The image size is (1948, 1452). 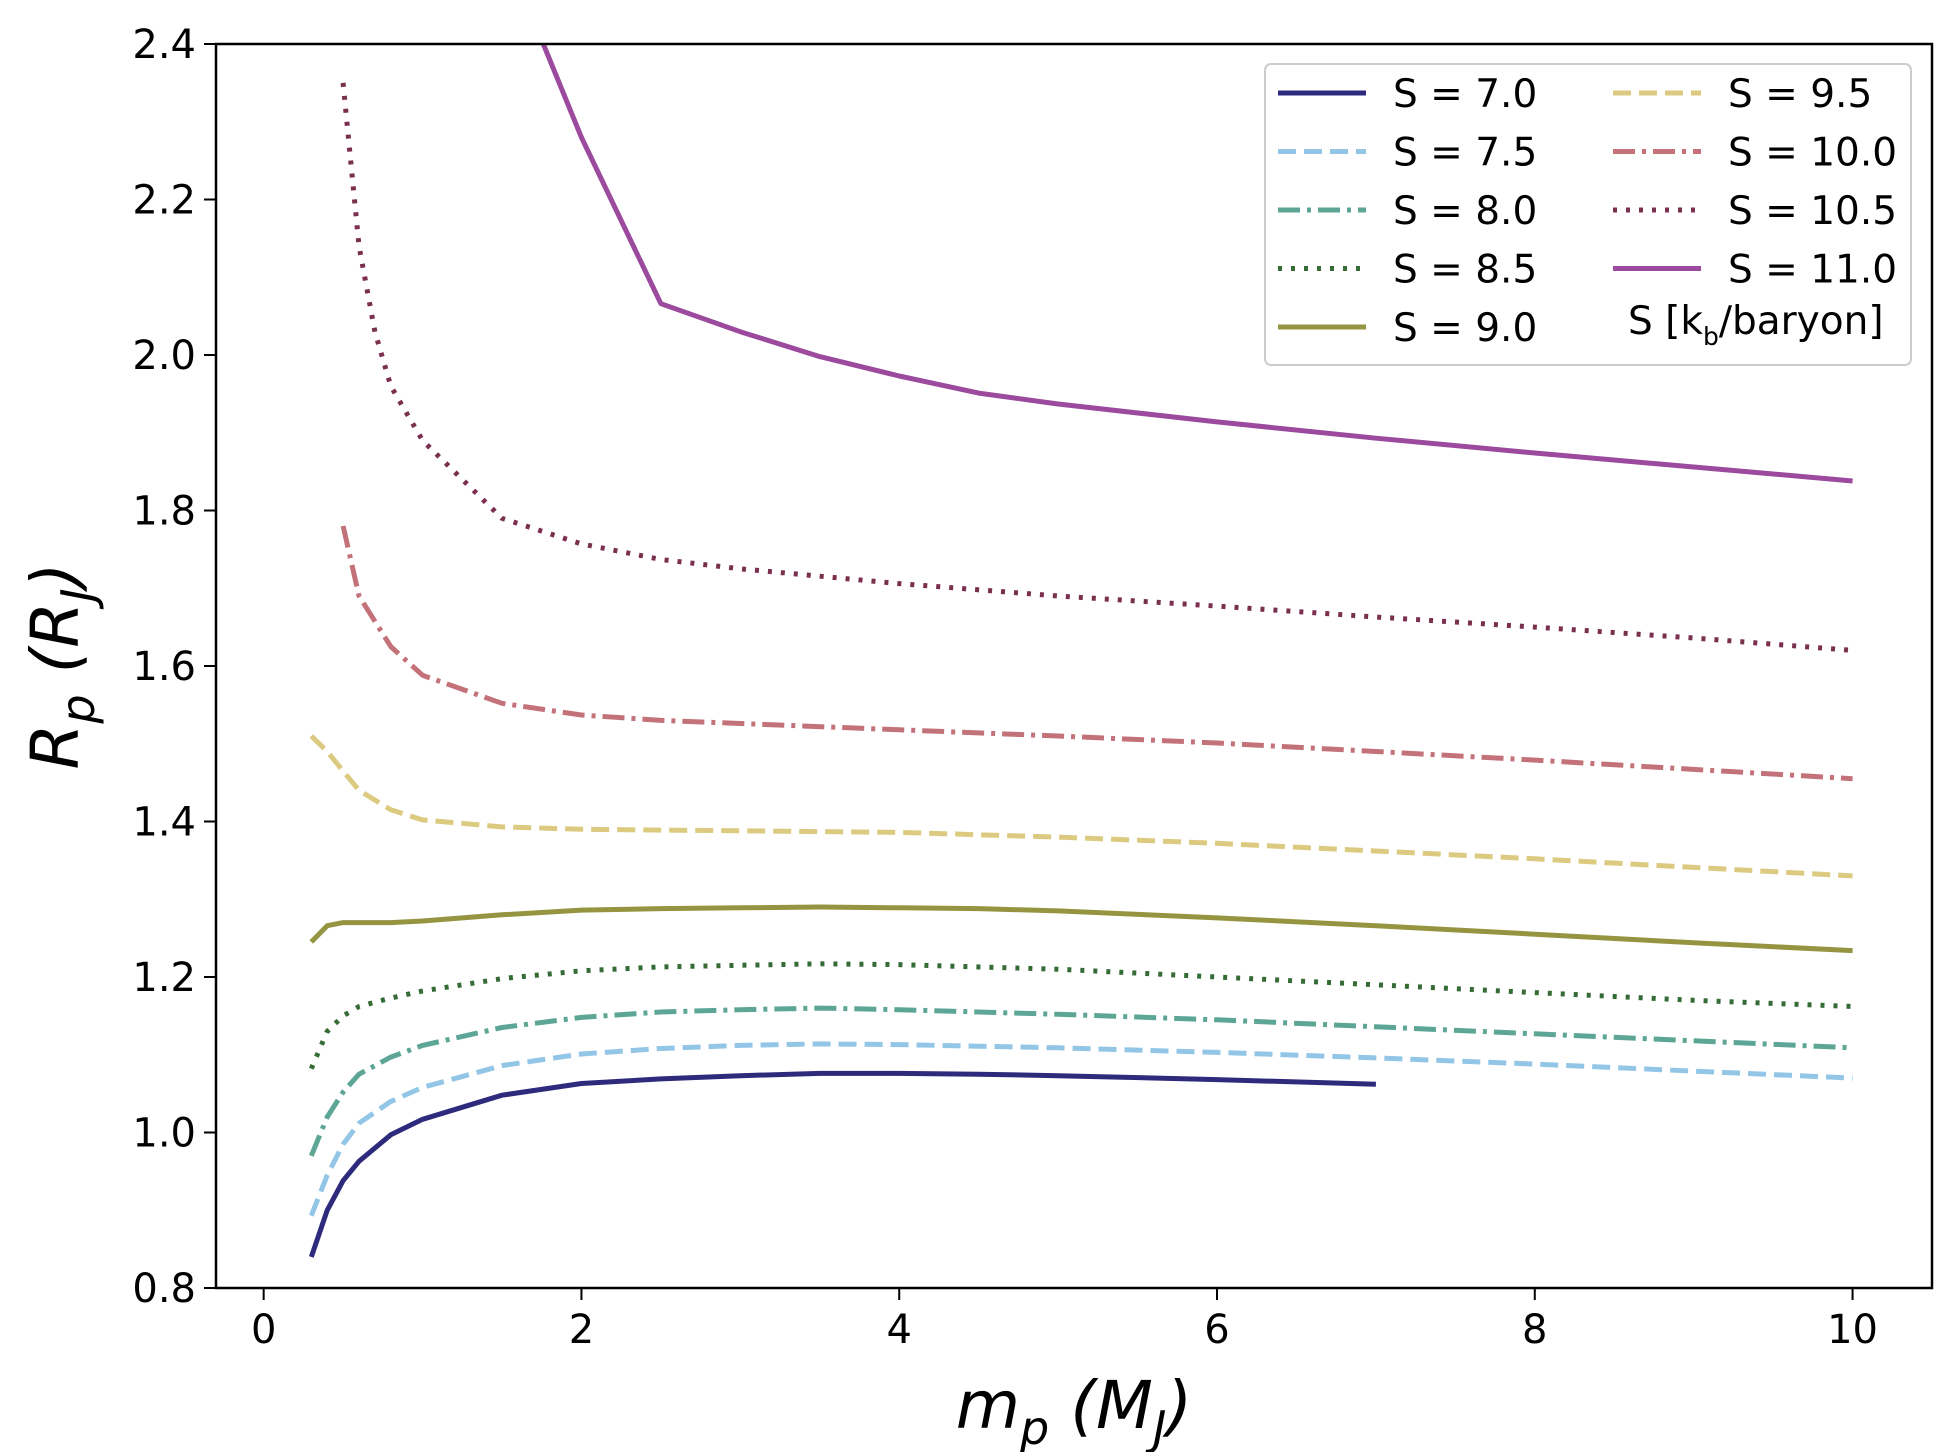 What do you see at coordinates (1812, 270) in the screenshot?
I see `legend-label: S = 11.0` at bounding box center [1812, 270].